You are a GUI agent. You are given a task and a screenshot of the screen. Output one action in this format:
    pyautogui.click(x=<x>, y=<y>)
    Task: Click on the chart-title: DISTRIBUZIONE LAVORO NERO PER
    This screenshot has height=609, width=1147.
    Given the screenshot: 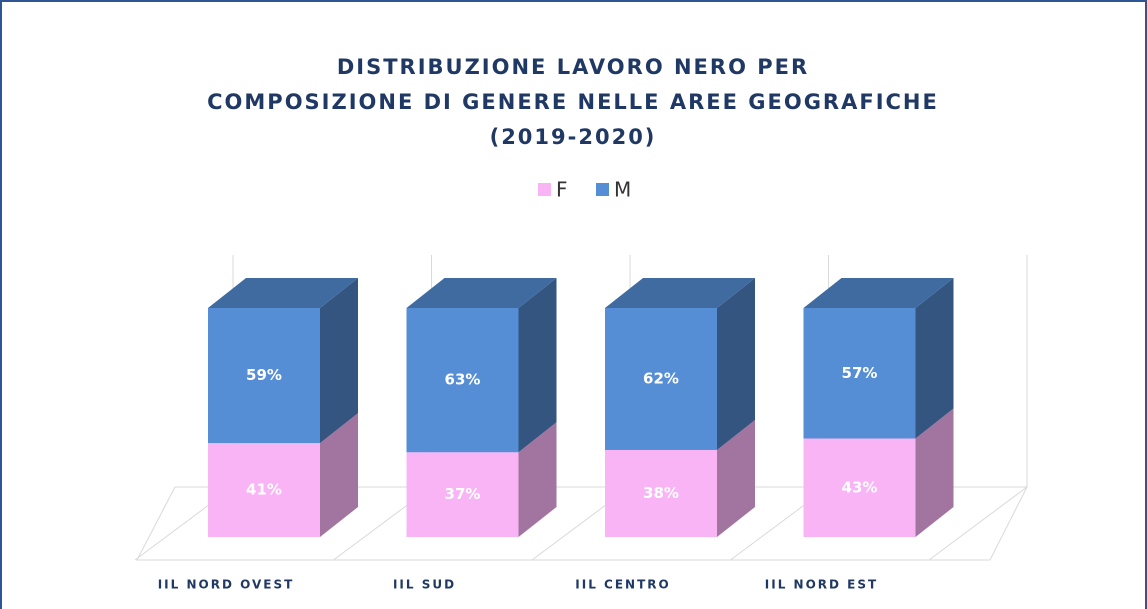 What is the action you would take?
    pyautogui.click(x=573, y=67)
    